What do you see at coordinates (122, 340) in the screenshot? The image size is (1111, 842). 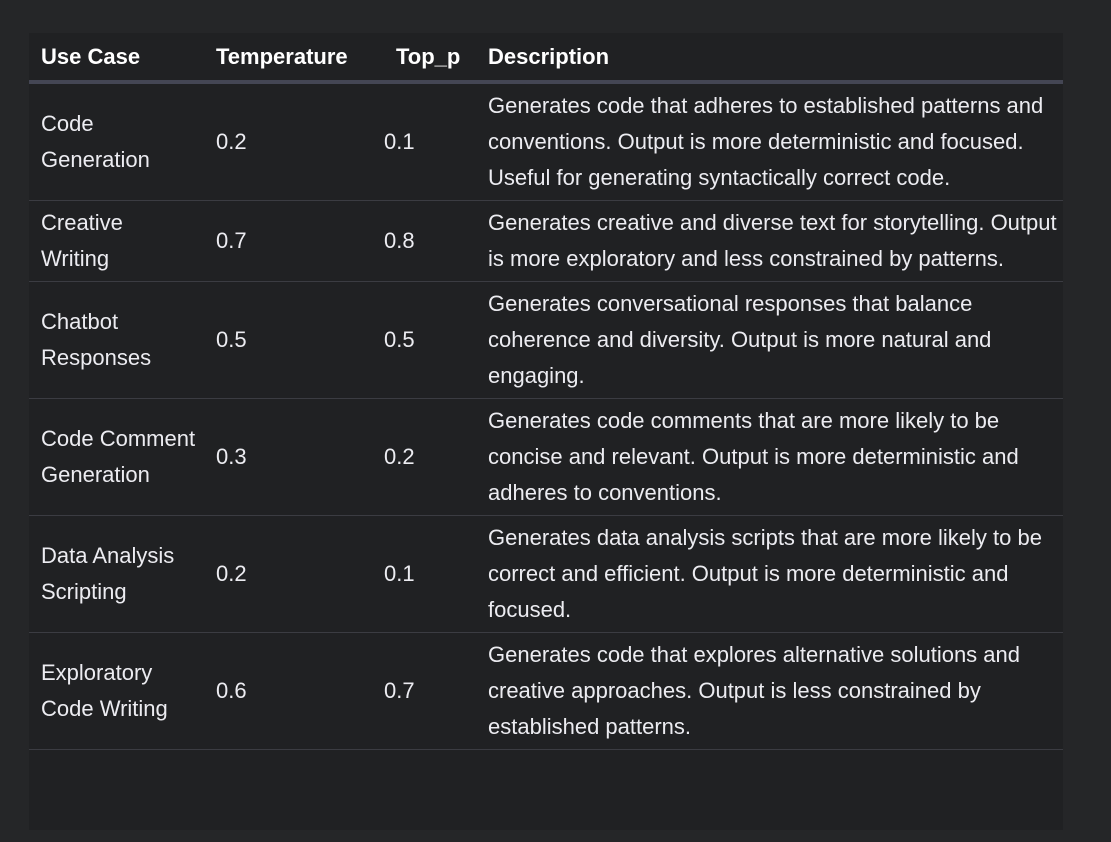 I see `cell-use-case: Chatbot Responses` at bounding box center [122, 340].